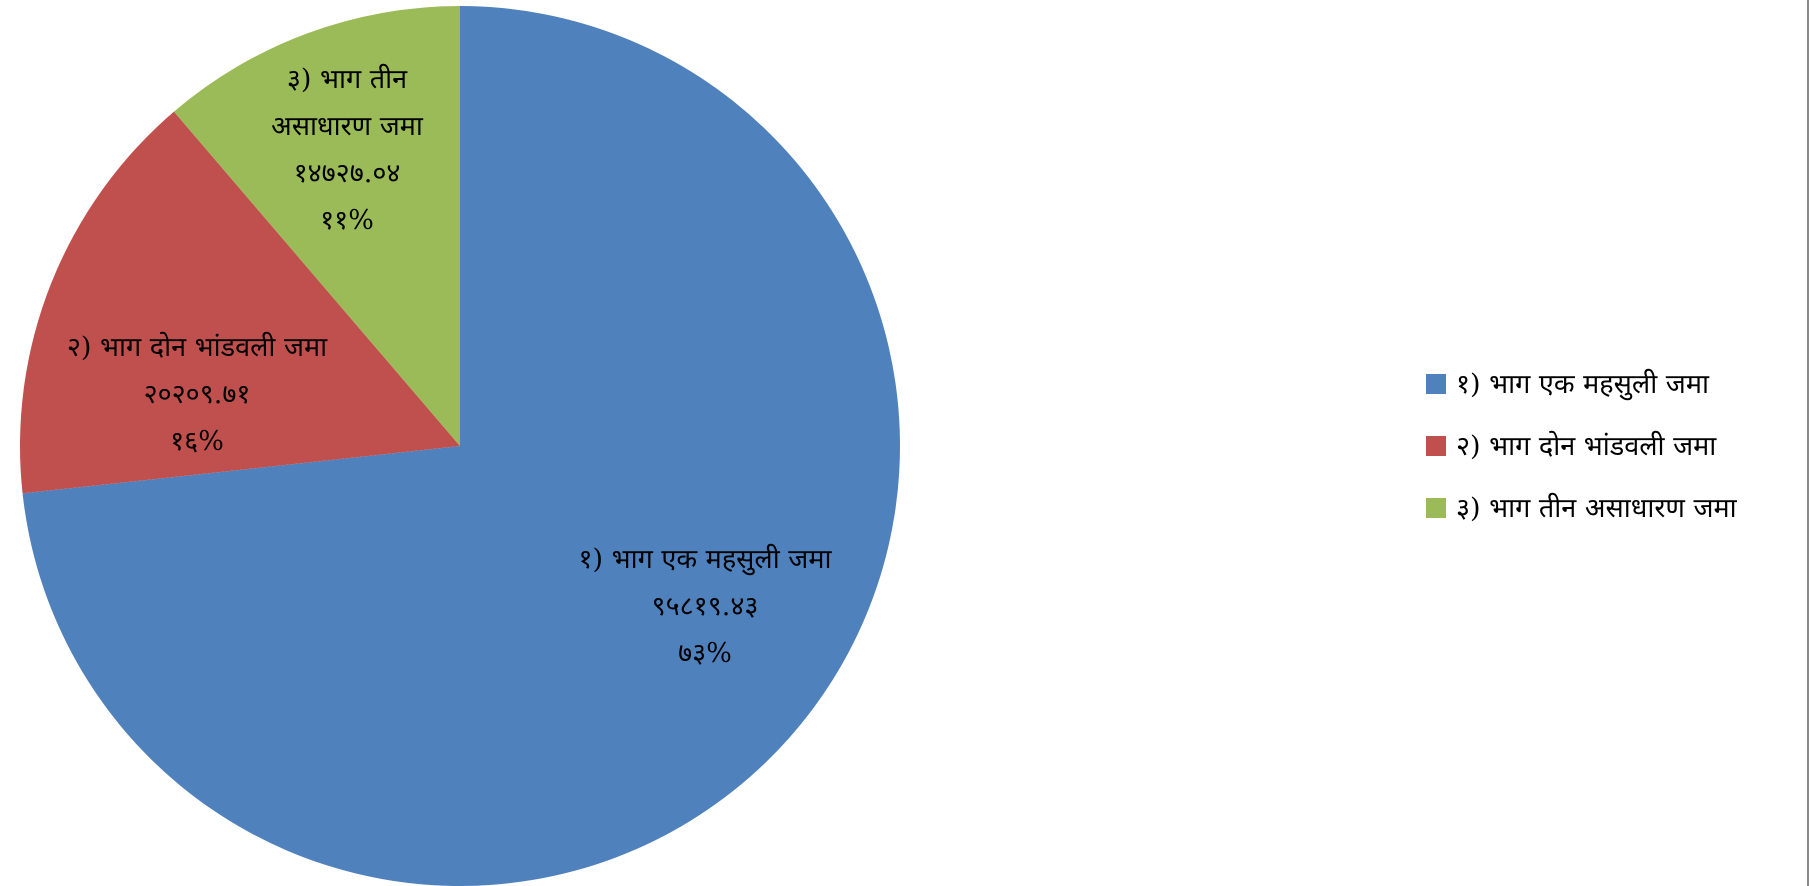 This screenshot has width=1809, height=886. I want to click on slice-label-1-name: १) भाग एक महसुली जमा, so click(706, 559).